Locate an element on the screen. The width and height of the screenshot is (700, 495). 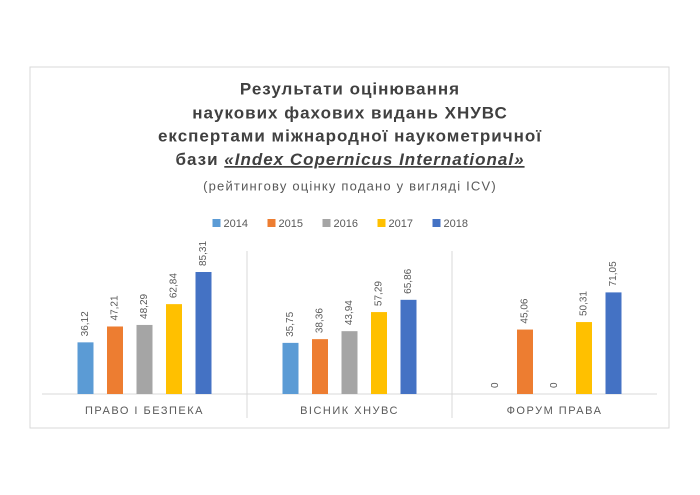
chart-title: наукових фахових видань ХНУВС is located at coordinates (349, 112).